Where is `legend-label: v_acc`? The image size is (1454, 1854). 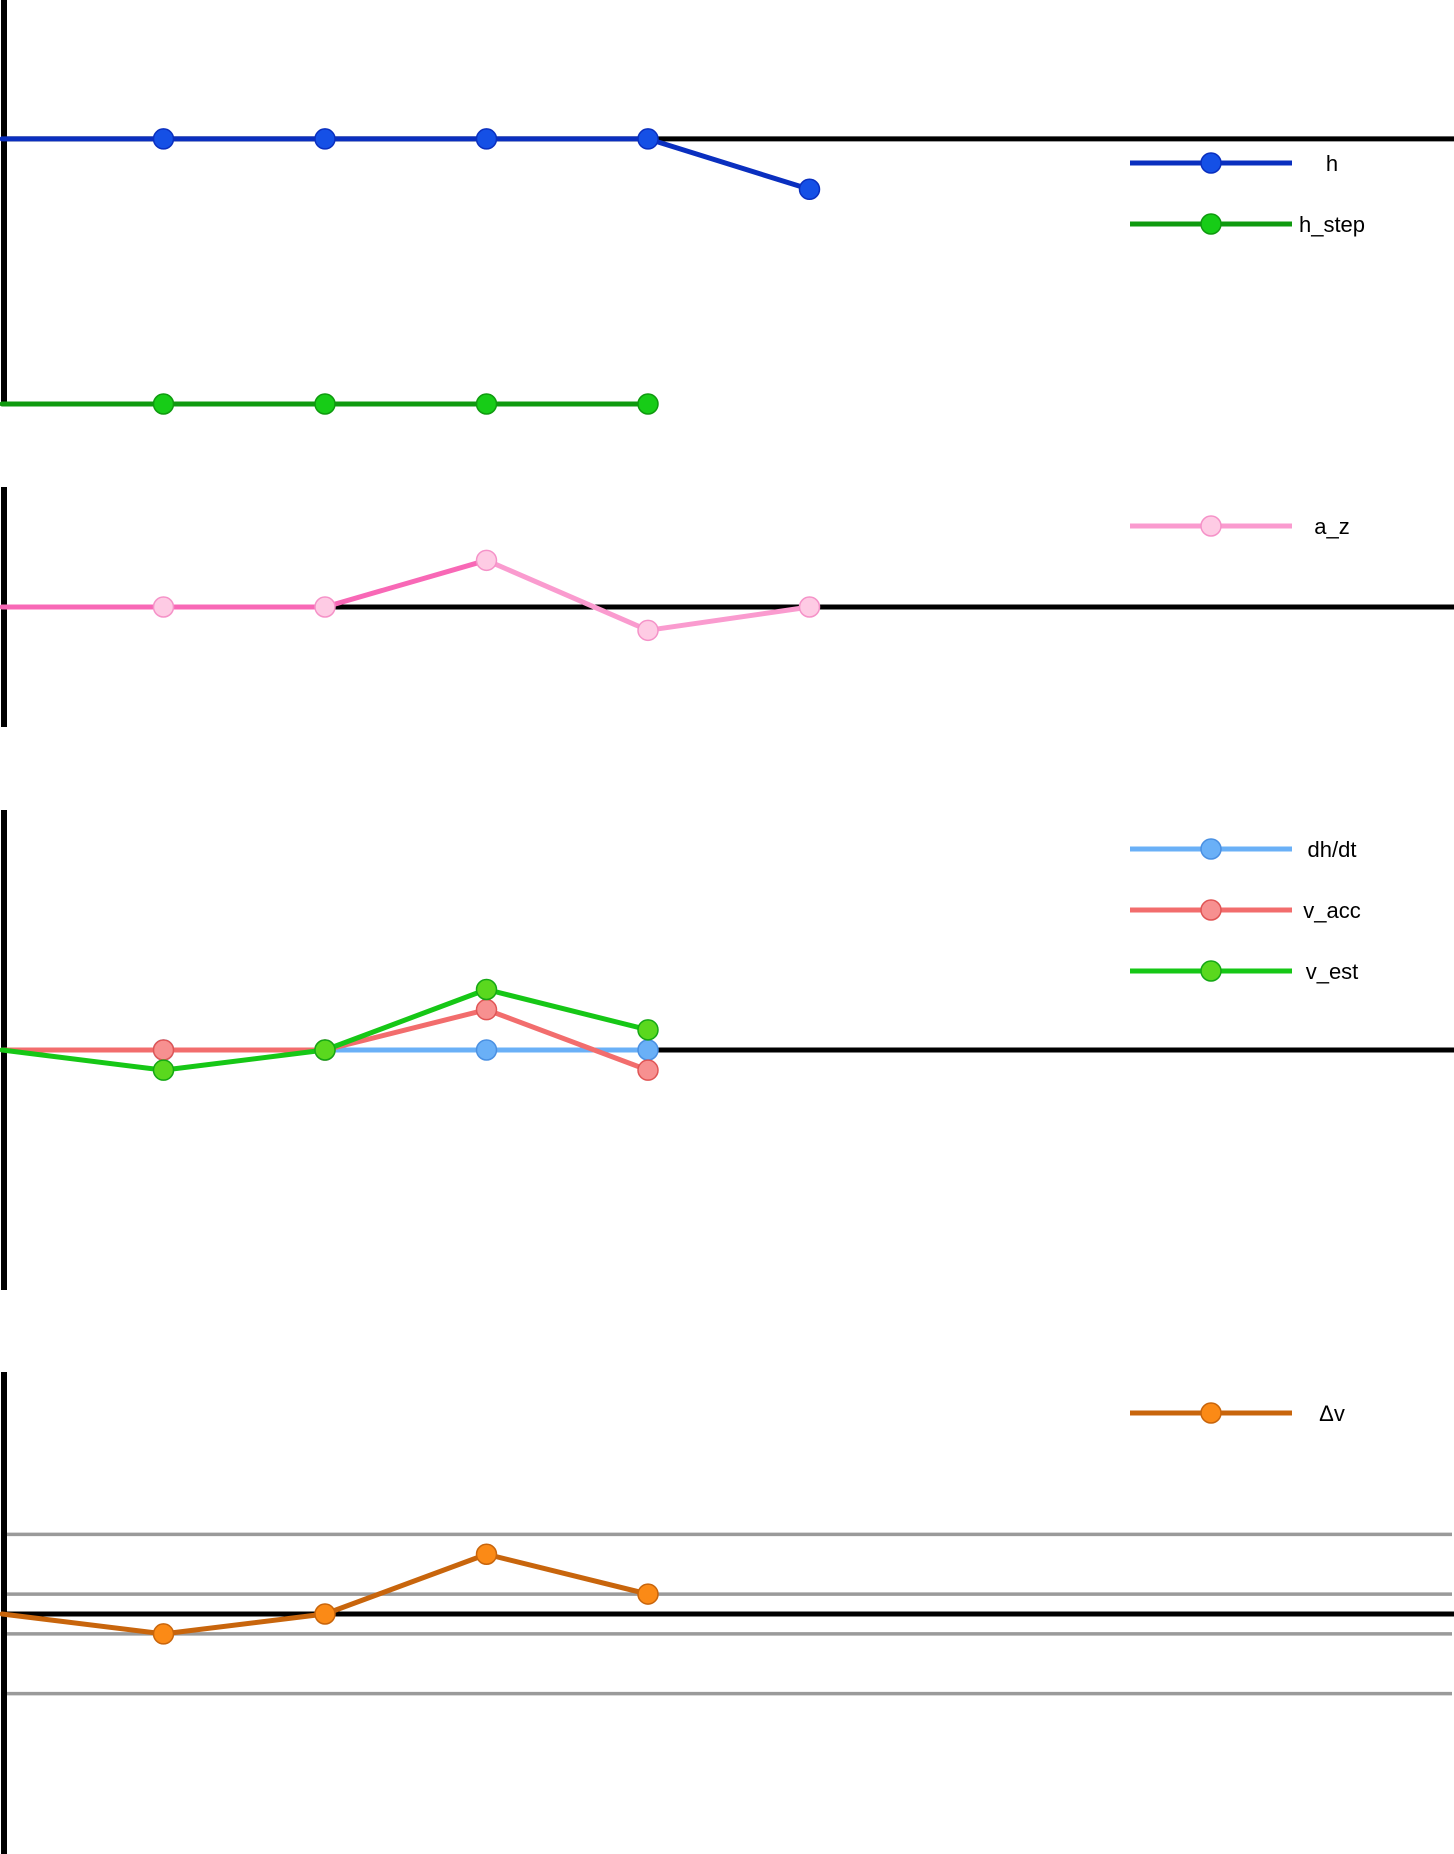 legend-label: v_acc is located at coordinates (1331, 910).